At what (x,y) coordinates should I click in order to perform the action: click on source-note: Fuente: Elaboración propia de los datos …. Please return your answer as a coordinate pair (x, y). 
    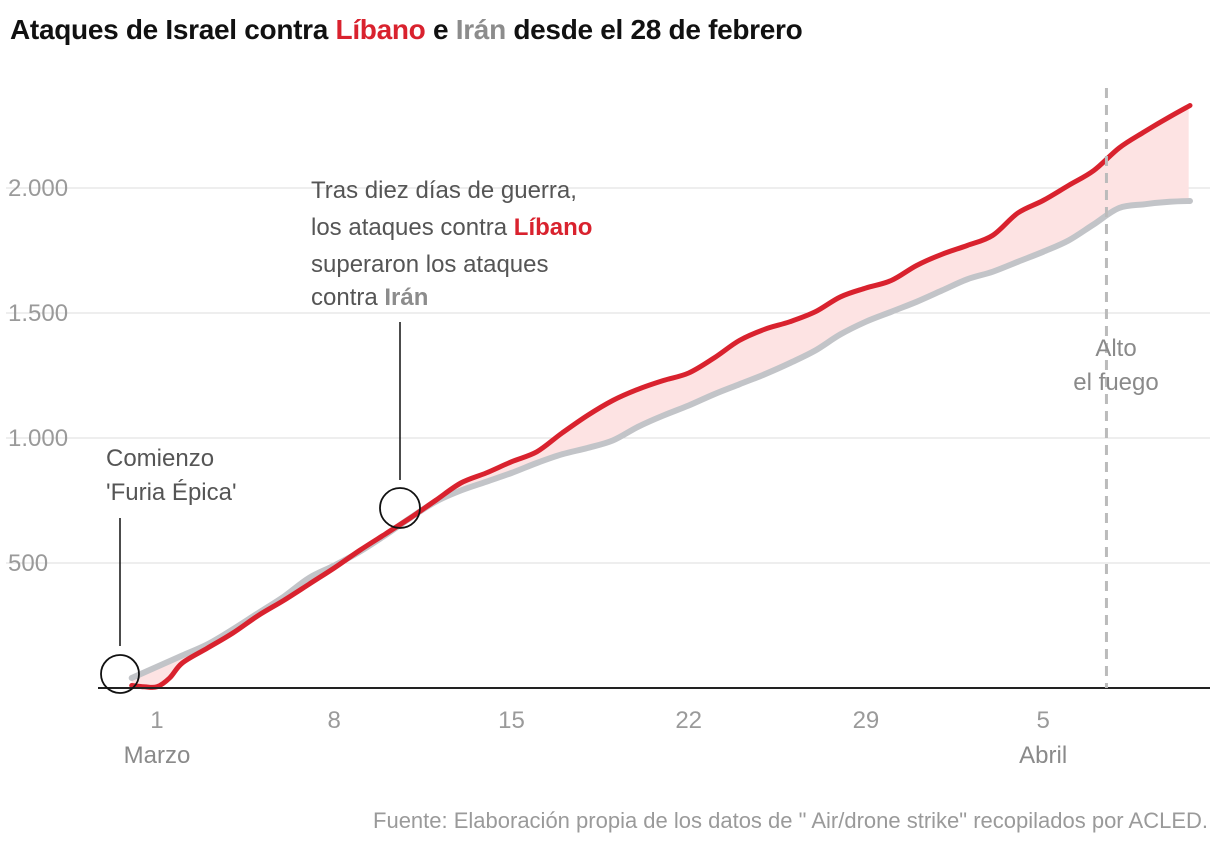
    Looking at the image, I should click on (790, 820).